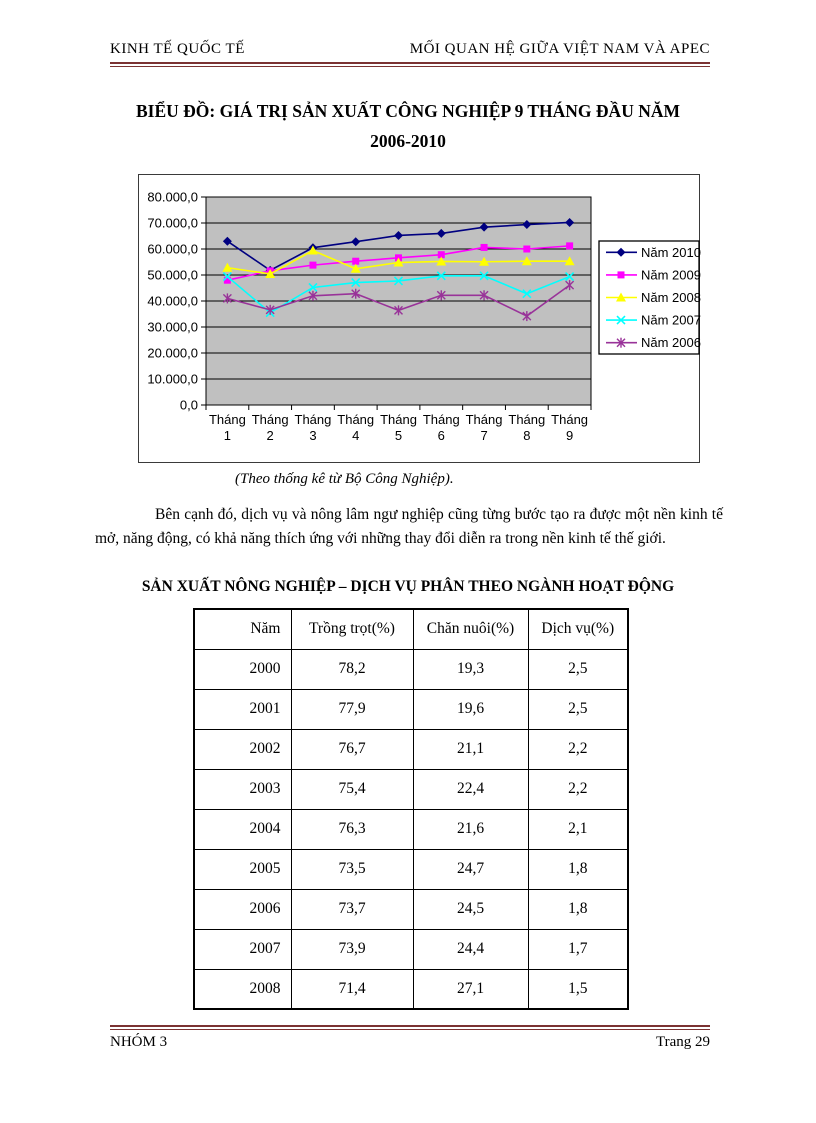  I want to click on page-footer: NHÓM 3 Trang 29, so click(410, 1042).